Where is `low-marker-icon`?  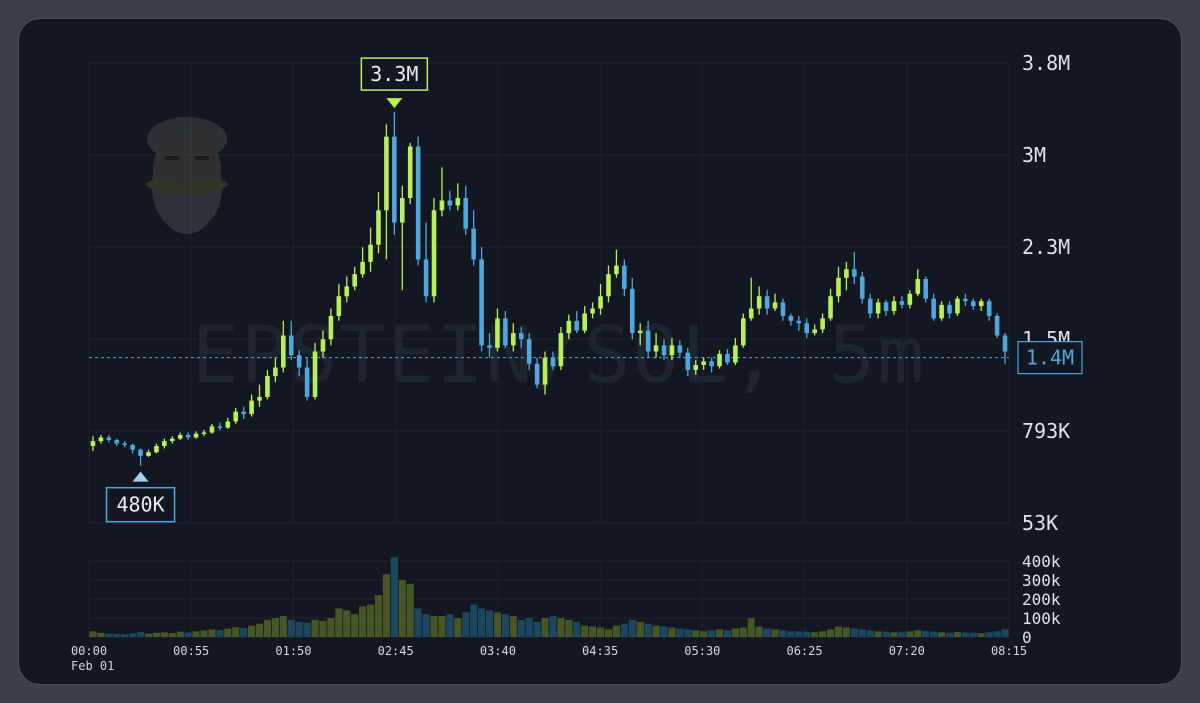 low-marker-icon is located at coordinates (140, 476).